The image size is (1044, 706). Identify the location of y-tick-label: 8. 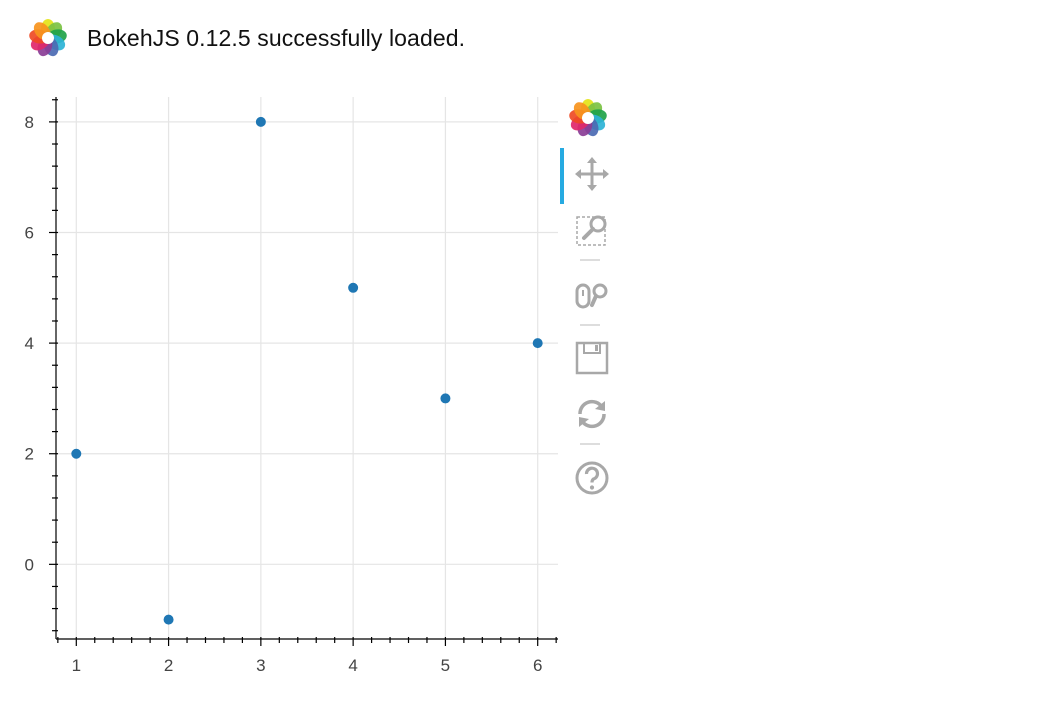
(29, 122).